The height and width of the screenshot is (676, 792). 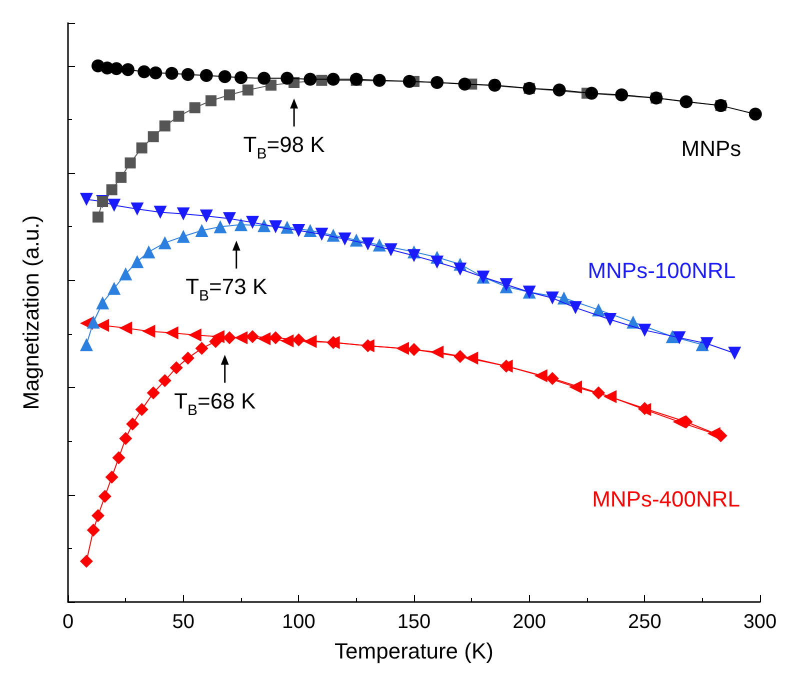 I want to click on x-axis-title: Temperature (K), so click(x=414, y=651).